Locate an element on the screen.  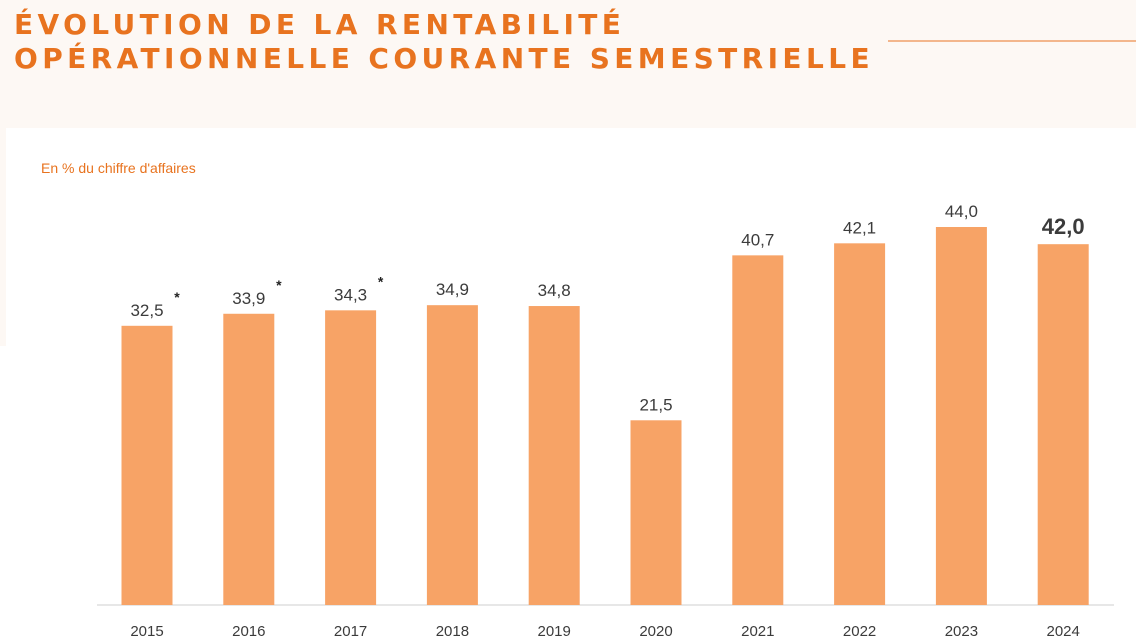
x-tick-label-2019: 2019 is located at coordinates (554, 631).